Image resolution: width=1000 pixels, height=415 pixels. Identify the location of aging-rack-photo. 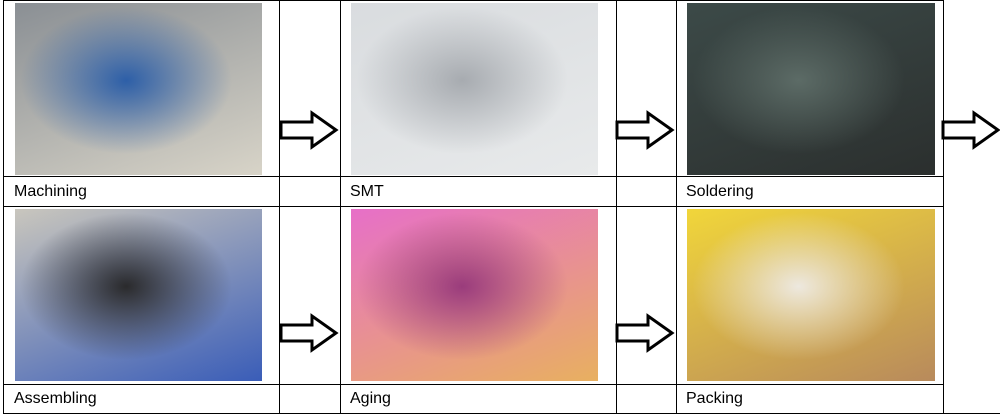
(474, 295).